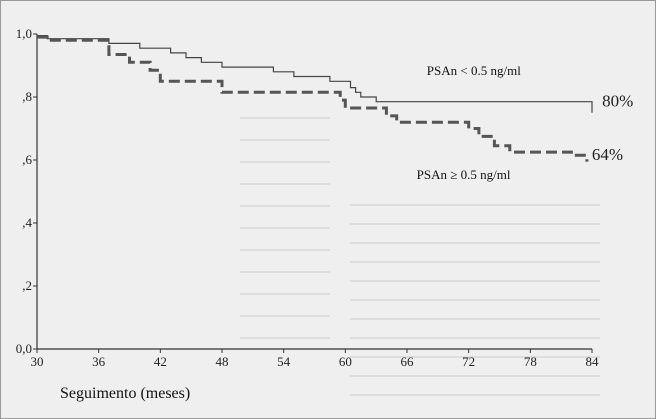  I want to click on curve-label: PSAn ≥ 0.5 ng/ml, so click(464, 174).